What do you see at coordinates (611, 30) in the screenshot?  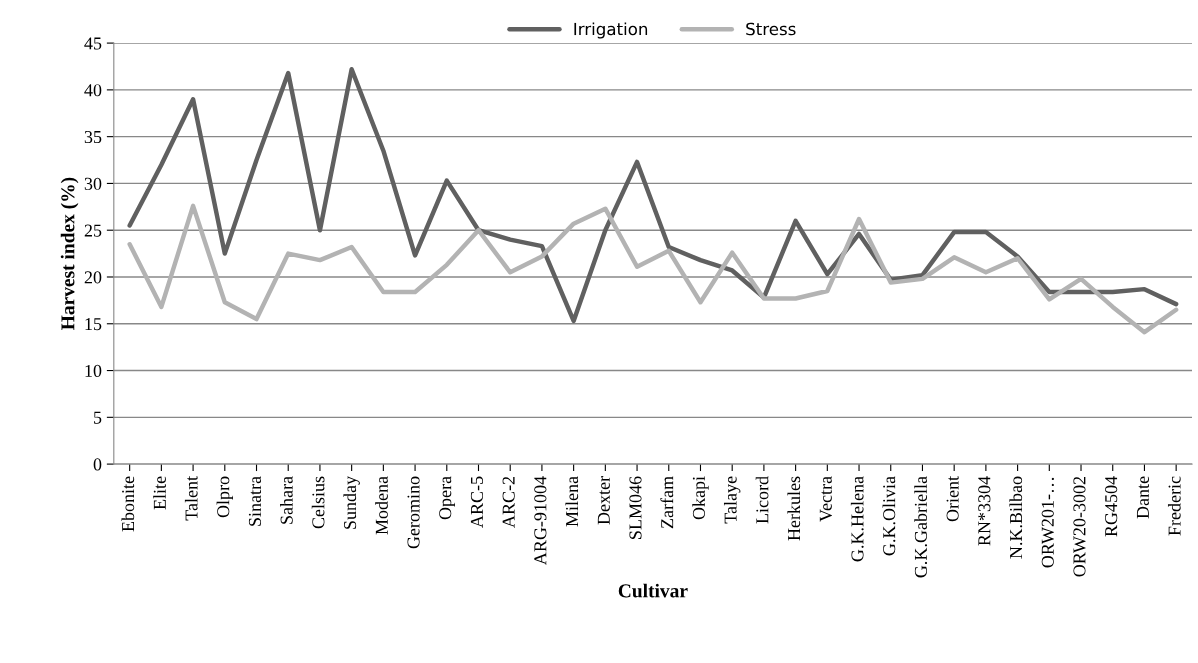 I see `legend-label: Irrigation` at bounding box center [611, 30].